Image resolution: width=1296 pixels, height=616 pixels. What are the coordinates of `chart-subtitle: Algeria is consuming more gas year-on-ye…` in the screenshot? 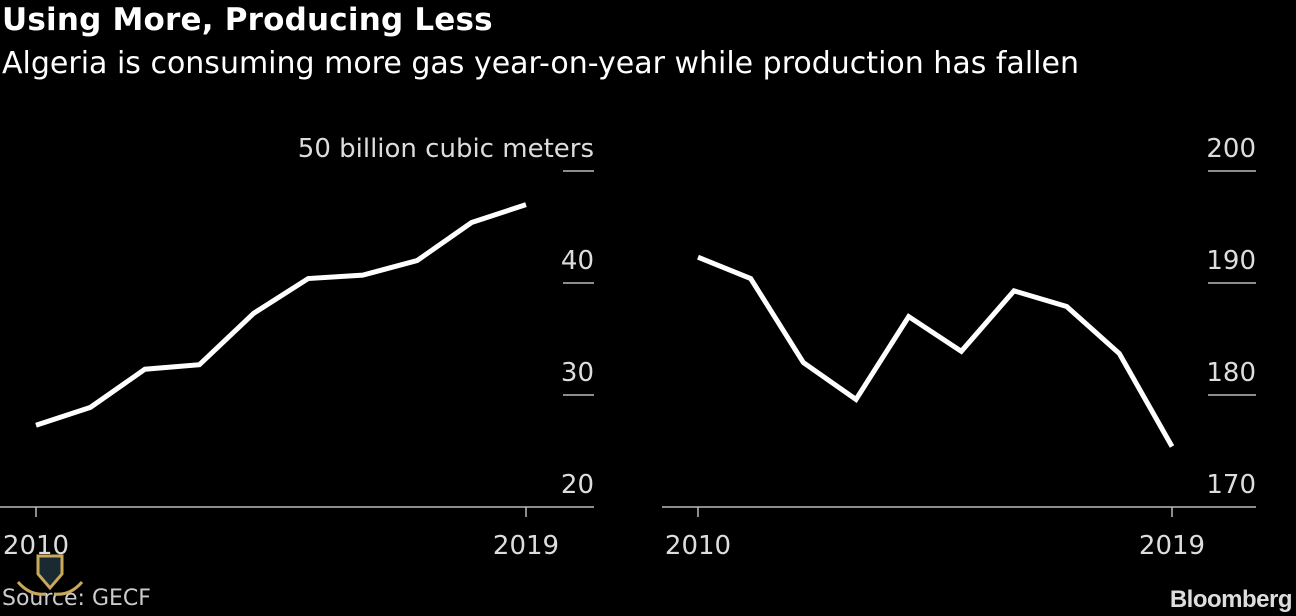 It's located at (540, 63).